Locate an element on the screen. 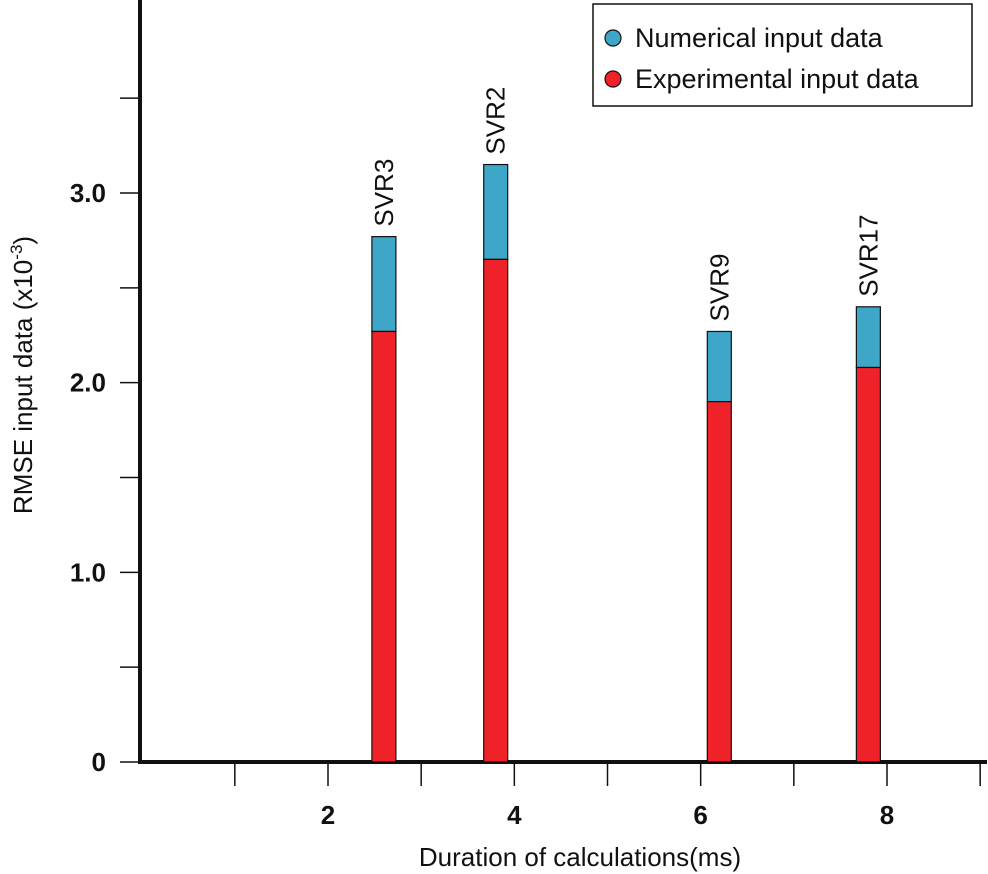 This screenshot has width=988, height=874. bar-numerical-SVR17 is located at coordinates (868, 337).